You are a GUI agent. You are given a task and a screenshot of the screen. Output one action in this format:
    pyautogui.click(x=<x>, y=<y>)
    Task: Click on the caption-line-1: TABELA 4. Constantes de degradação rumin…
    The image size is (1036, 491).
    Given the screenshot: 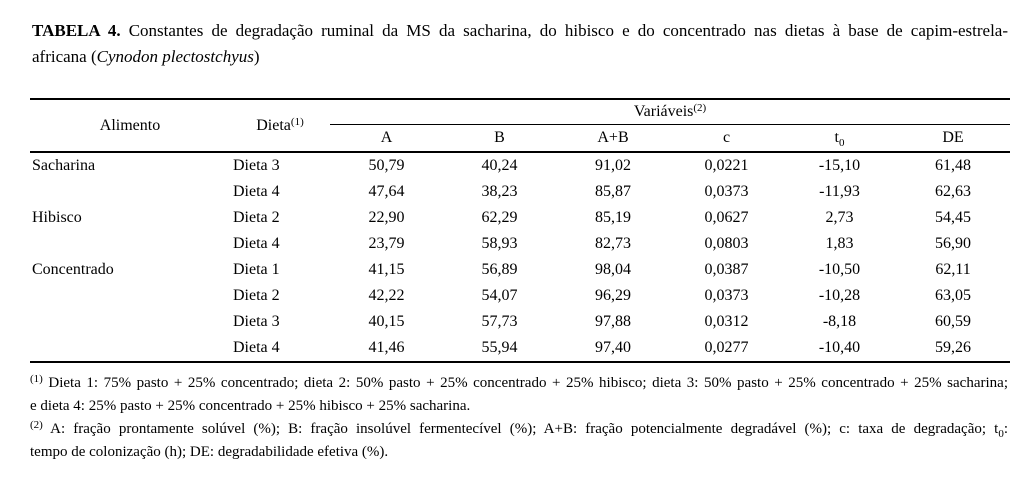 What is the action you would take?
    pyautogui.click(x=520, y=31)
    